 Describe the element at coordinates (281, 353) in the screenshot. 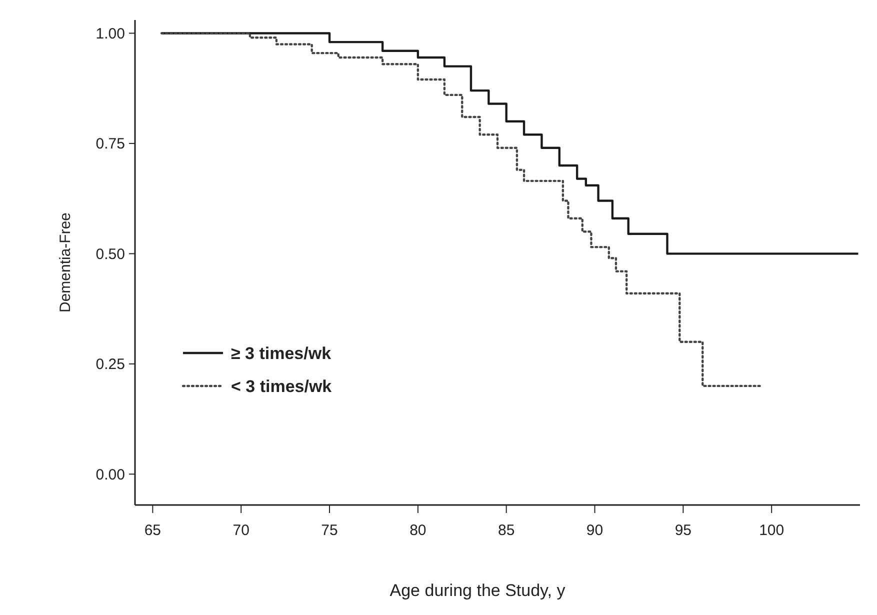

I see `legend-label: ≥ 3 times/wk` at that location.